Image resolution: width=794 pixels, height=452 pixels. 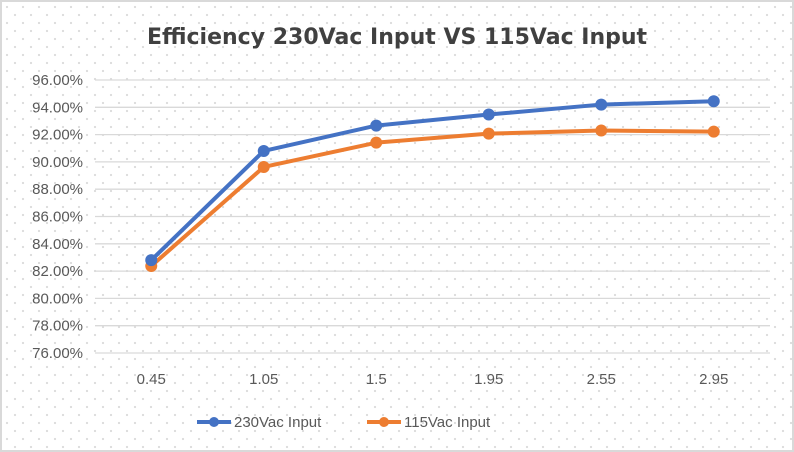 I want to click on y-tick-label: 82.00%, so click(x=57, y=271).